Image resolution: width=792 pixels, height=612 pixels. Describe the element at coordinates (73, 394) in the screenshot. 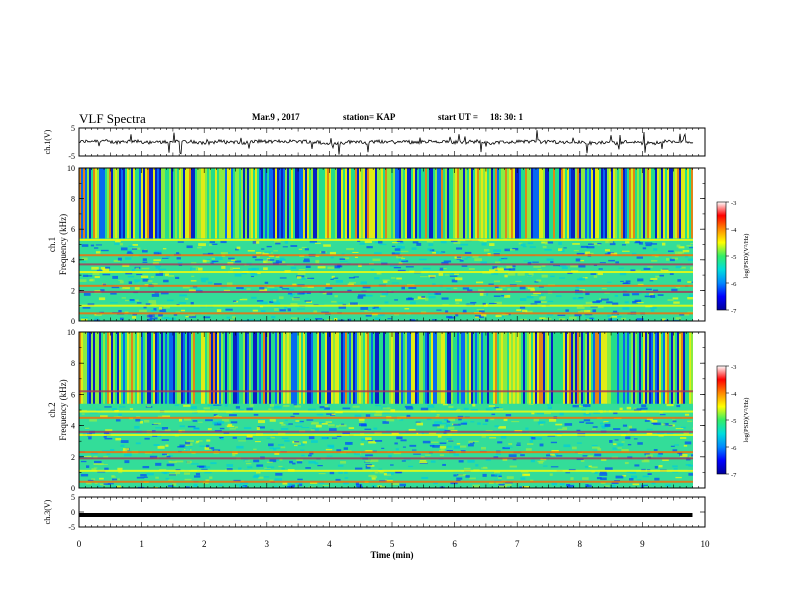

I see `y-tick-label: 6` at that location.